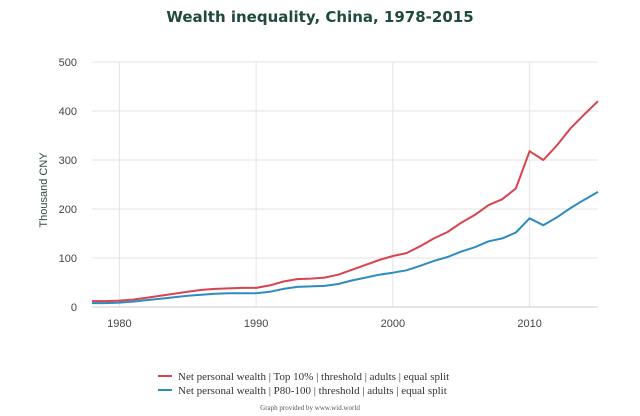 The image size is (640, 416). I want to click on y-tick-label: 300, so click(68, 161).